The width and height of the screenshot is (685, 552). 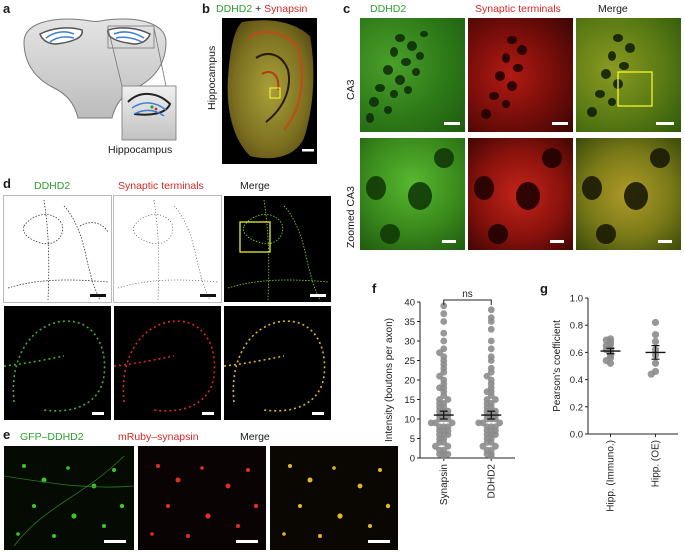 What do you see at coordinates (52, 186) in the screenshot?
I see `d-col-ddhd2: DDHD2` at bounding box center [52, 186].